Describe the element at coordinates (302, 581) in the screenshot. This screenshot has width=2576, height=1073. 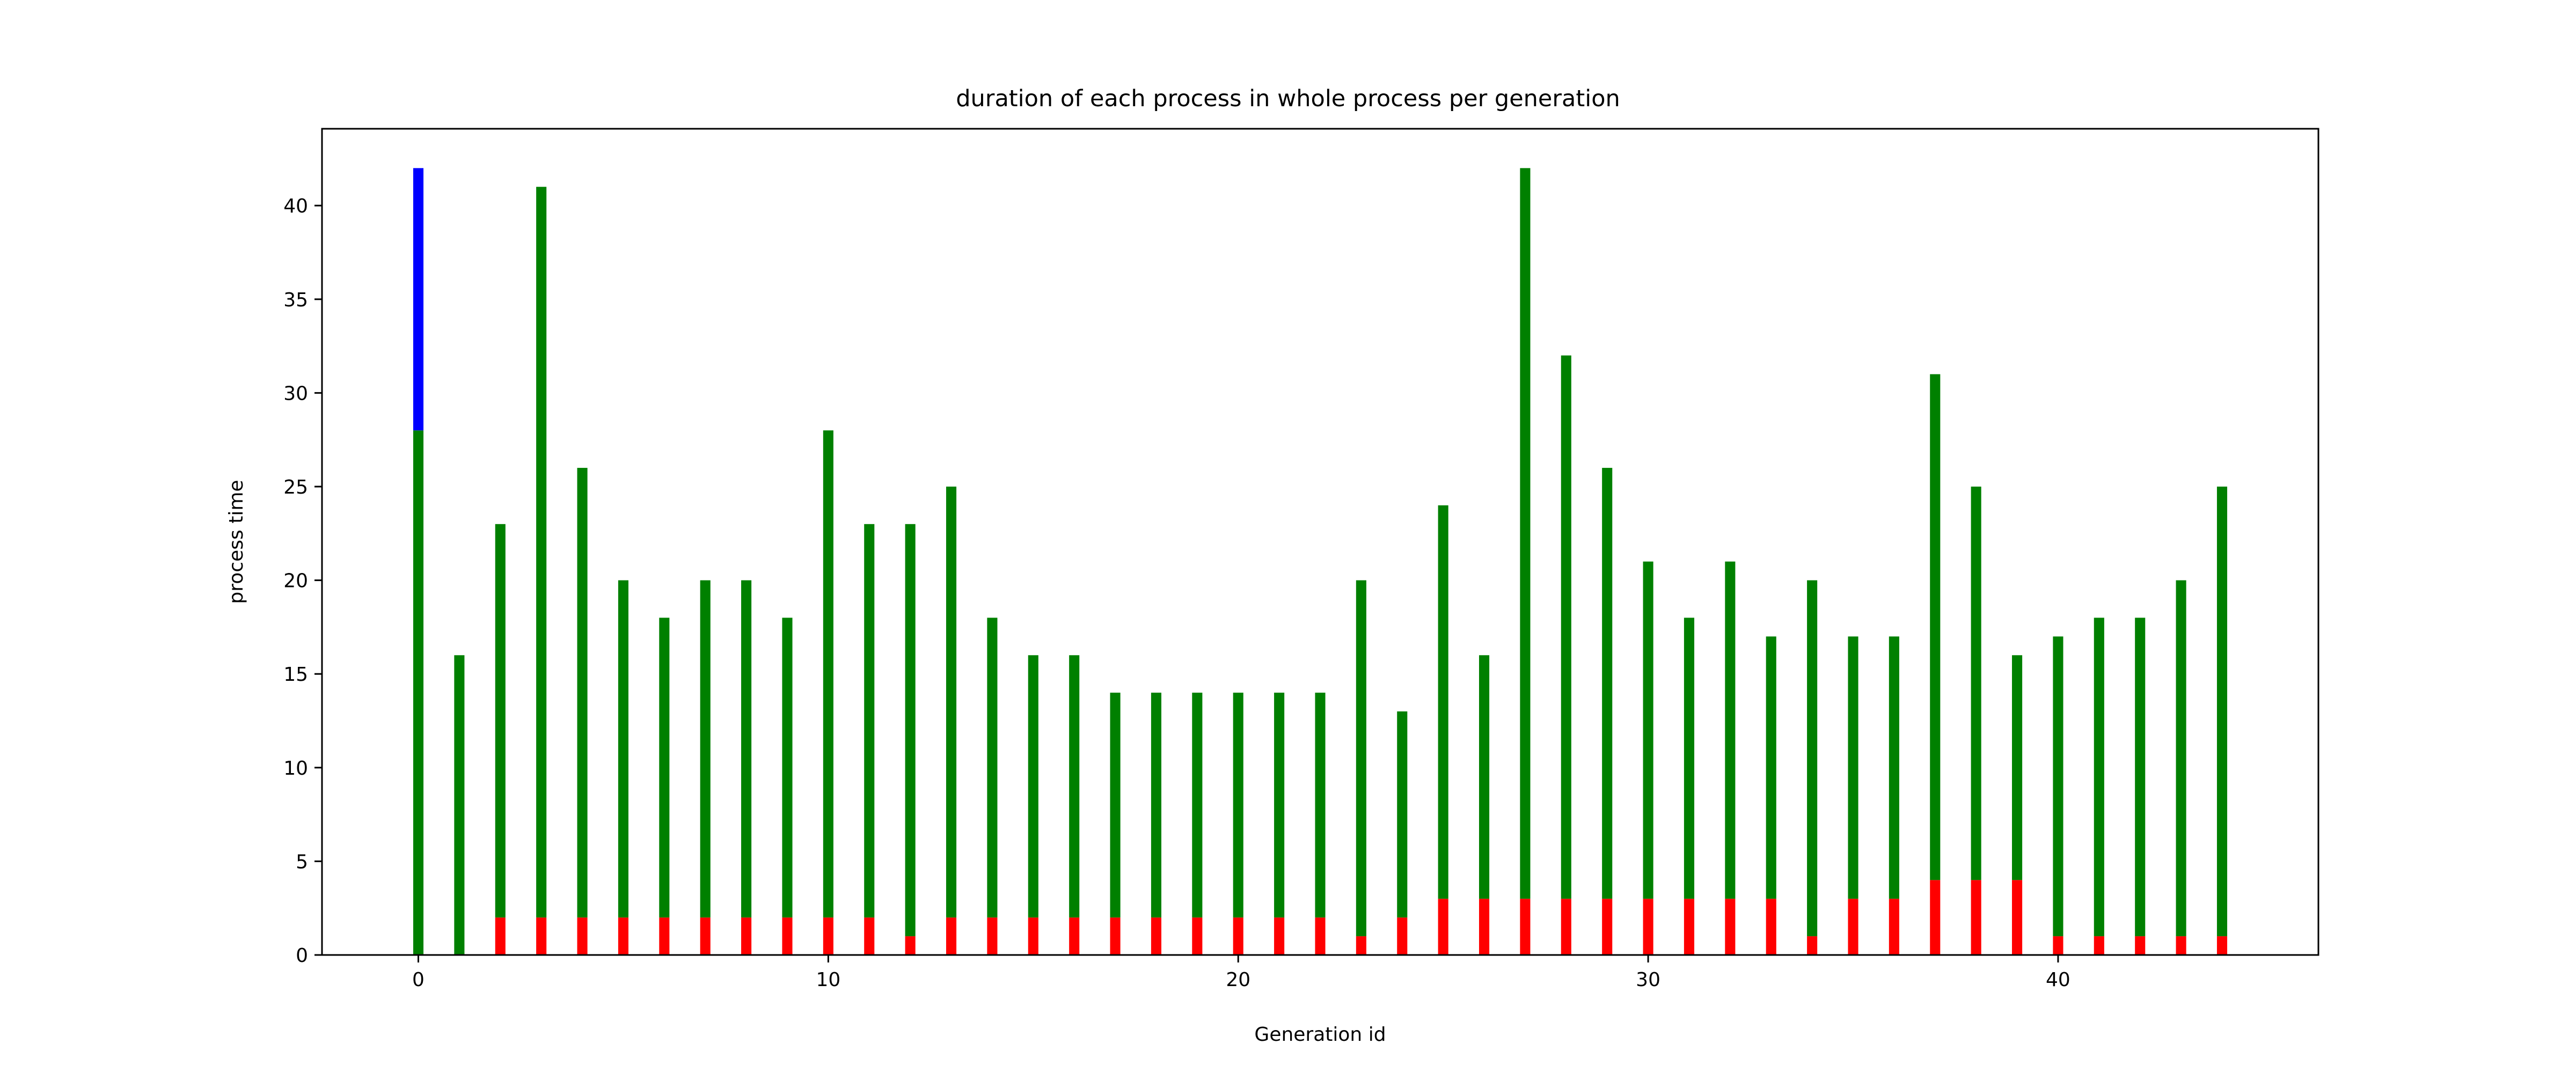
I see `y-axis-ticks: 0 5 10 15 20 25 30 35 40` at that location.